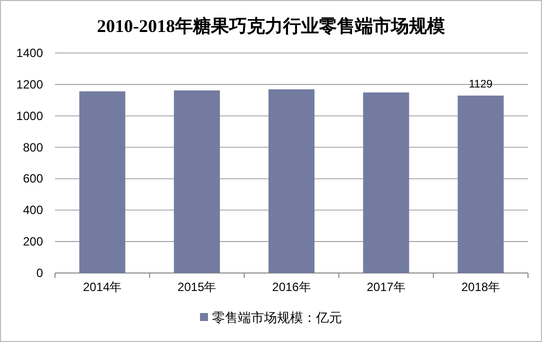 Image resolution: width=542 pixels, height=342 pixels. Describe the element at coordinates (30, 115) in the screenshot. I see `y-tick-label: 1000` at that location.